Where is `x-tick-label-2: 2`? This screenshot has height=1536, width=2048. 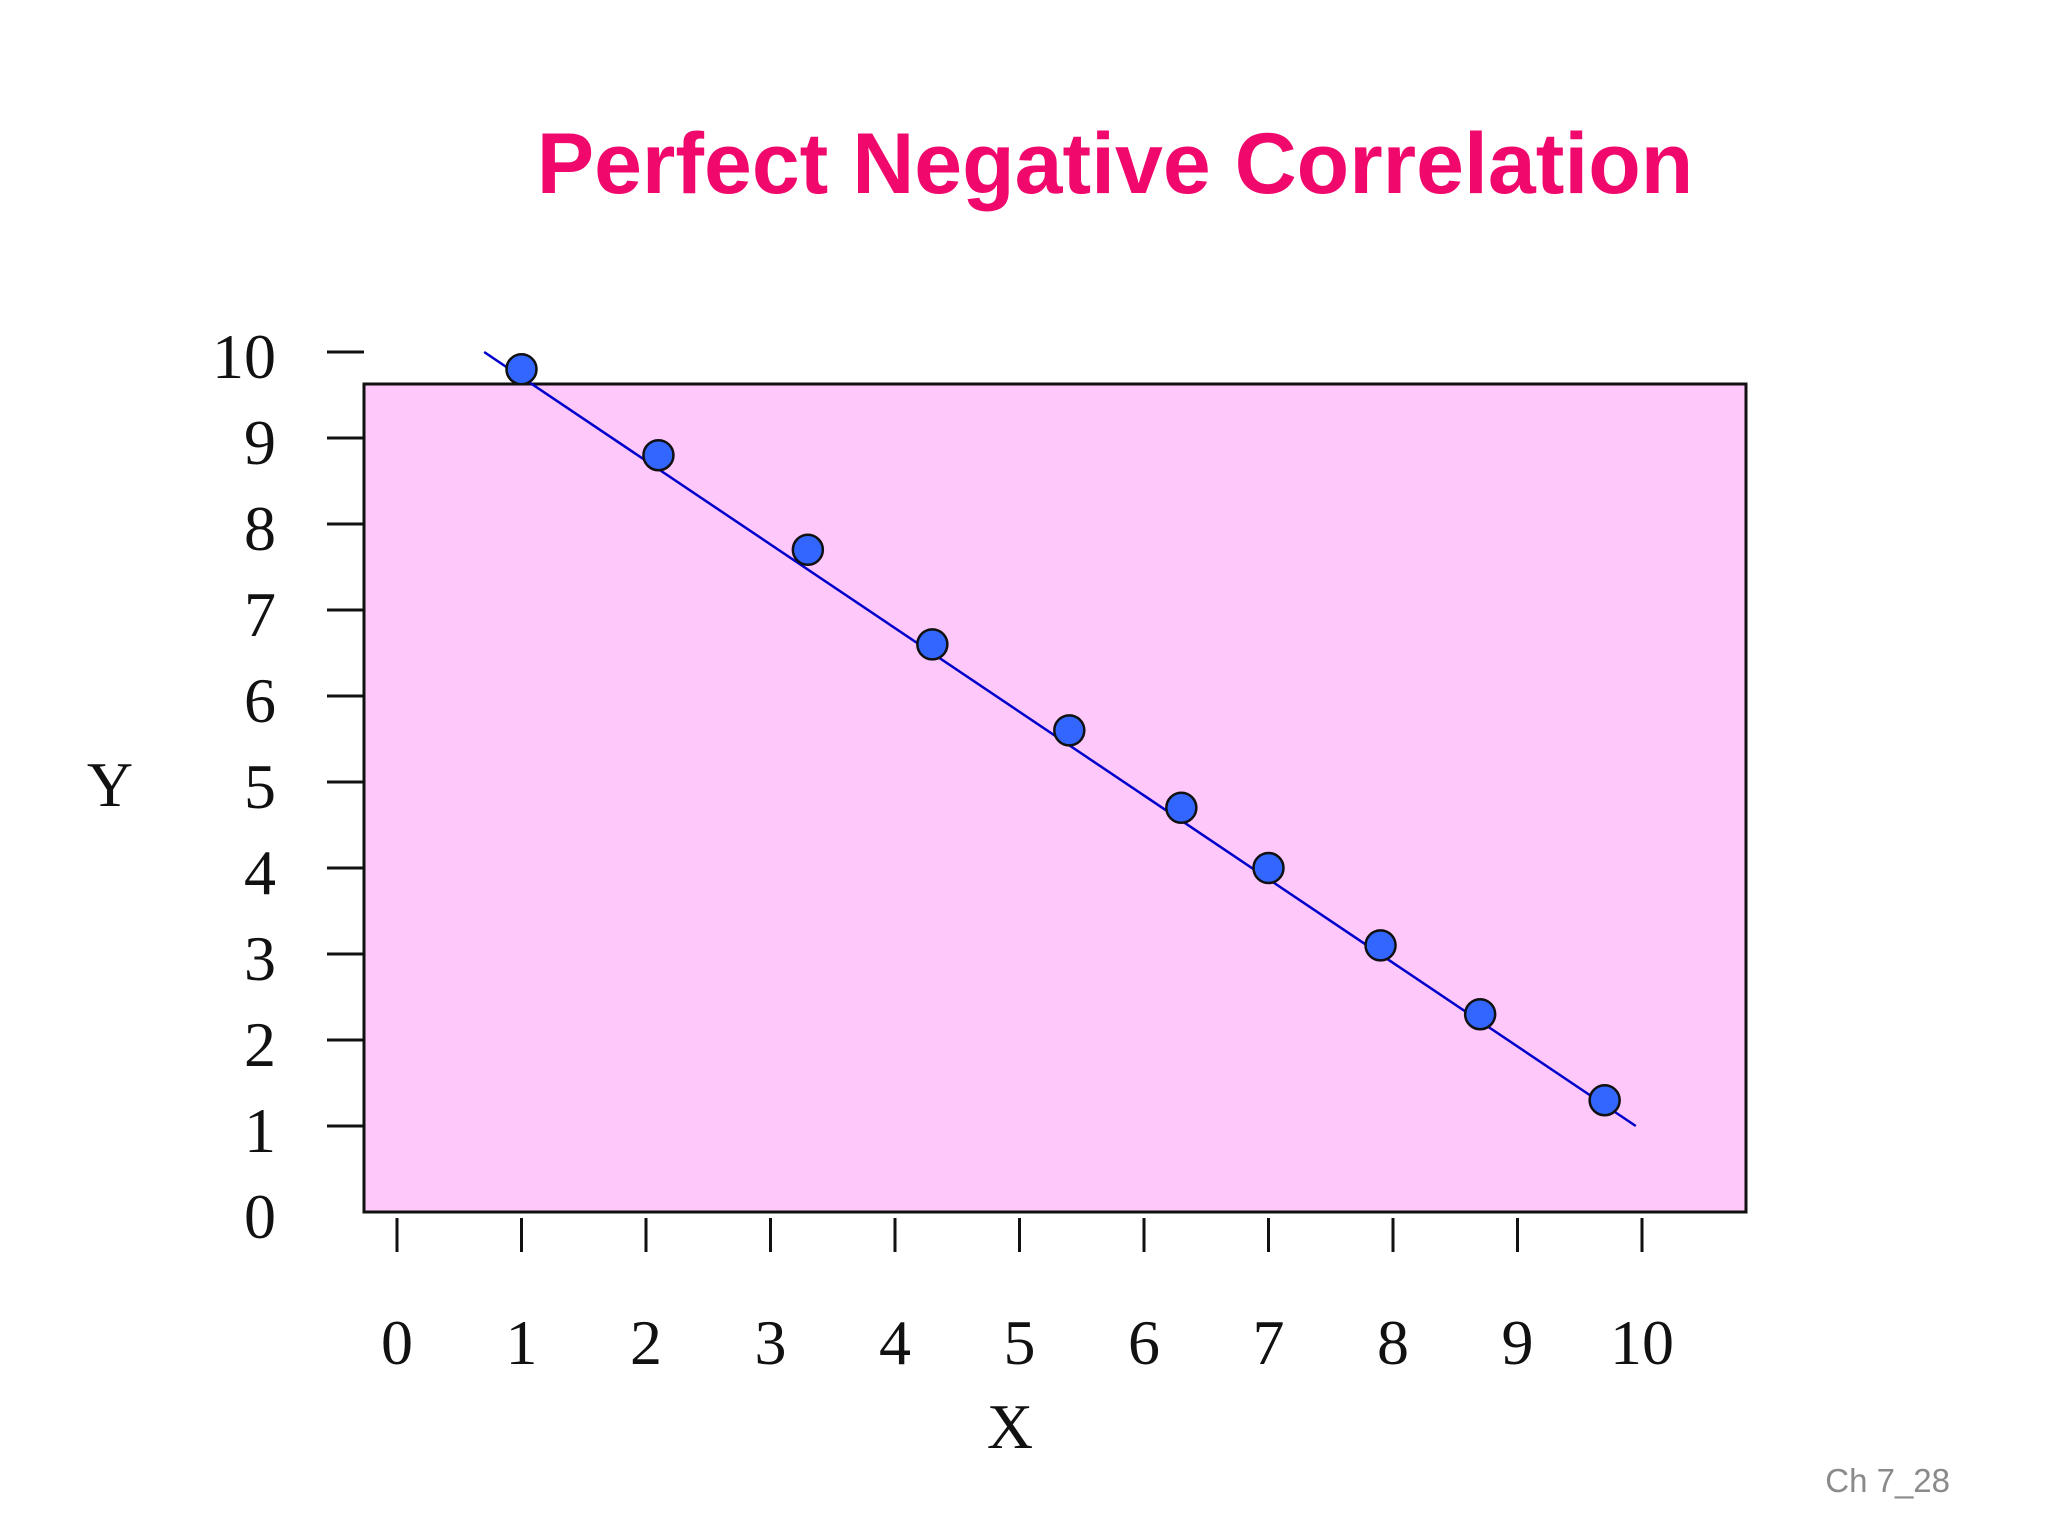 x-tick-label-2: 2 is located at coordinates (646, 1342).